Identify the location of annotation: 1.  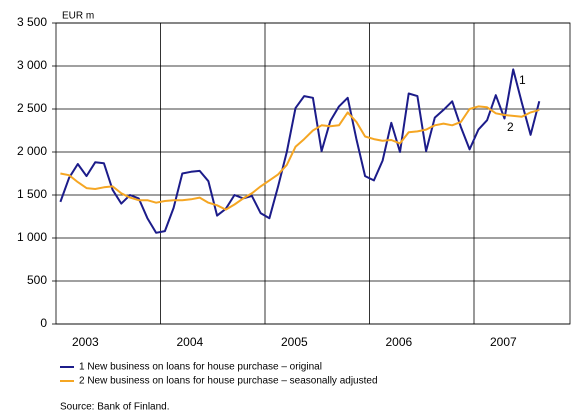
(522, 80).